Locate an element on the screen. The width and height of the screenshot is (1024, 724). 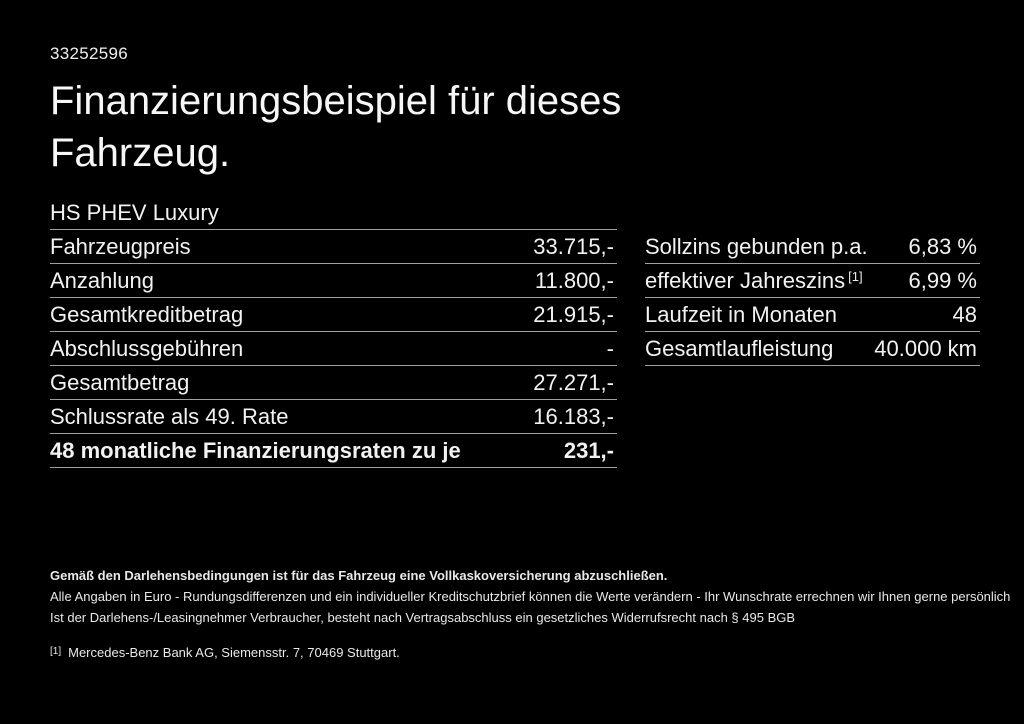
page-title-line1: Finanzierungsbeispiel für dieses is located at coordinates (336, 101).